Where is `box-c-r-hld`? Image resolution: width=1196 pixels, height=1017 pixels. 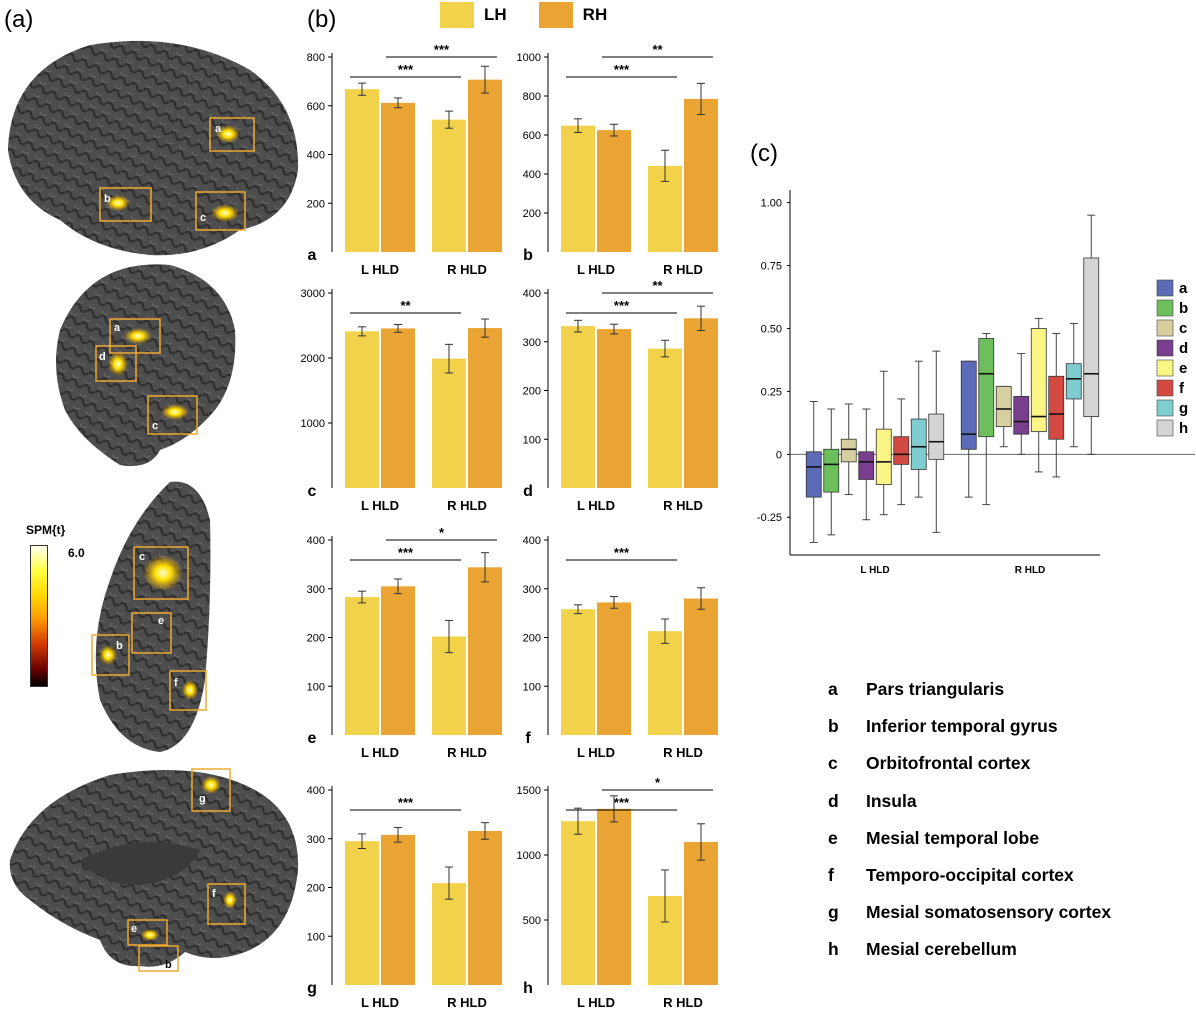 box-c-r-hld is located at coordinates (1003, 416).